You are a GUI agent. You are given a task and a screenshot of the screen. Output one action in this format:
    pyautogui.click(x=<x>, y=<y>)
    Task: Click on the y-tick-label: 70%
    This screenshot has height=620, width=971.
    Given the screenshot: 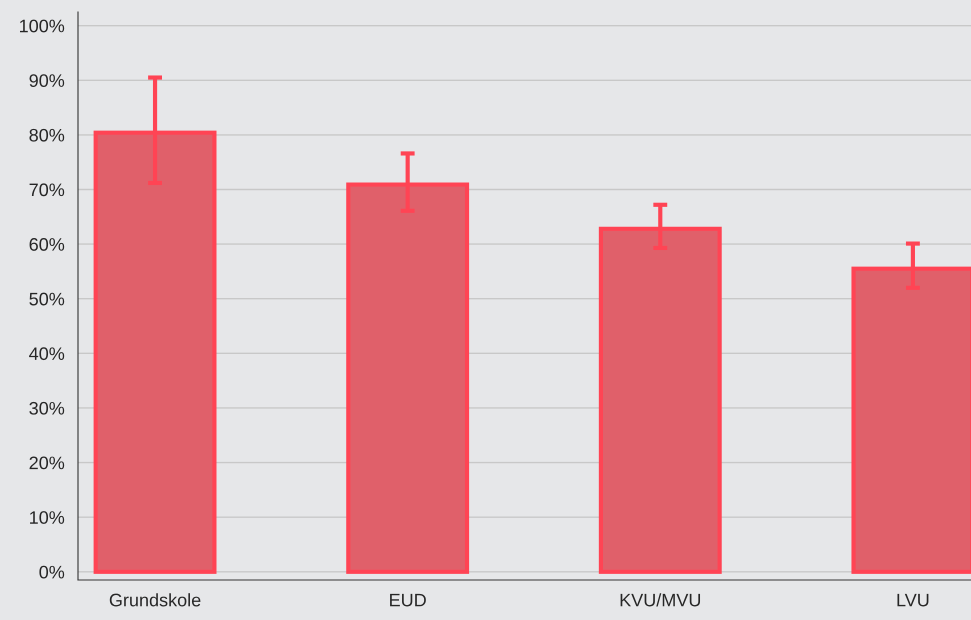 What is the action you would take?
    pyautogui.click(x=47, y=189)
    